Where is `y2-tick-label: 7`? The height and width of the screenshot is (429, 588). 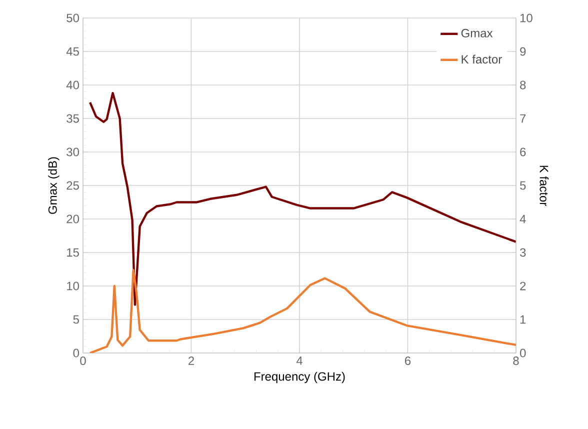 y2-tick-label: 7 is located at coordinates (523, 118).